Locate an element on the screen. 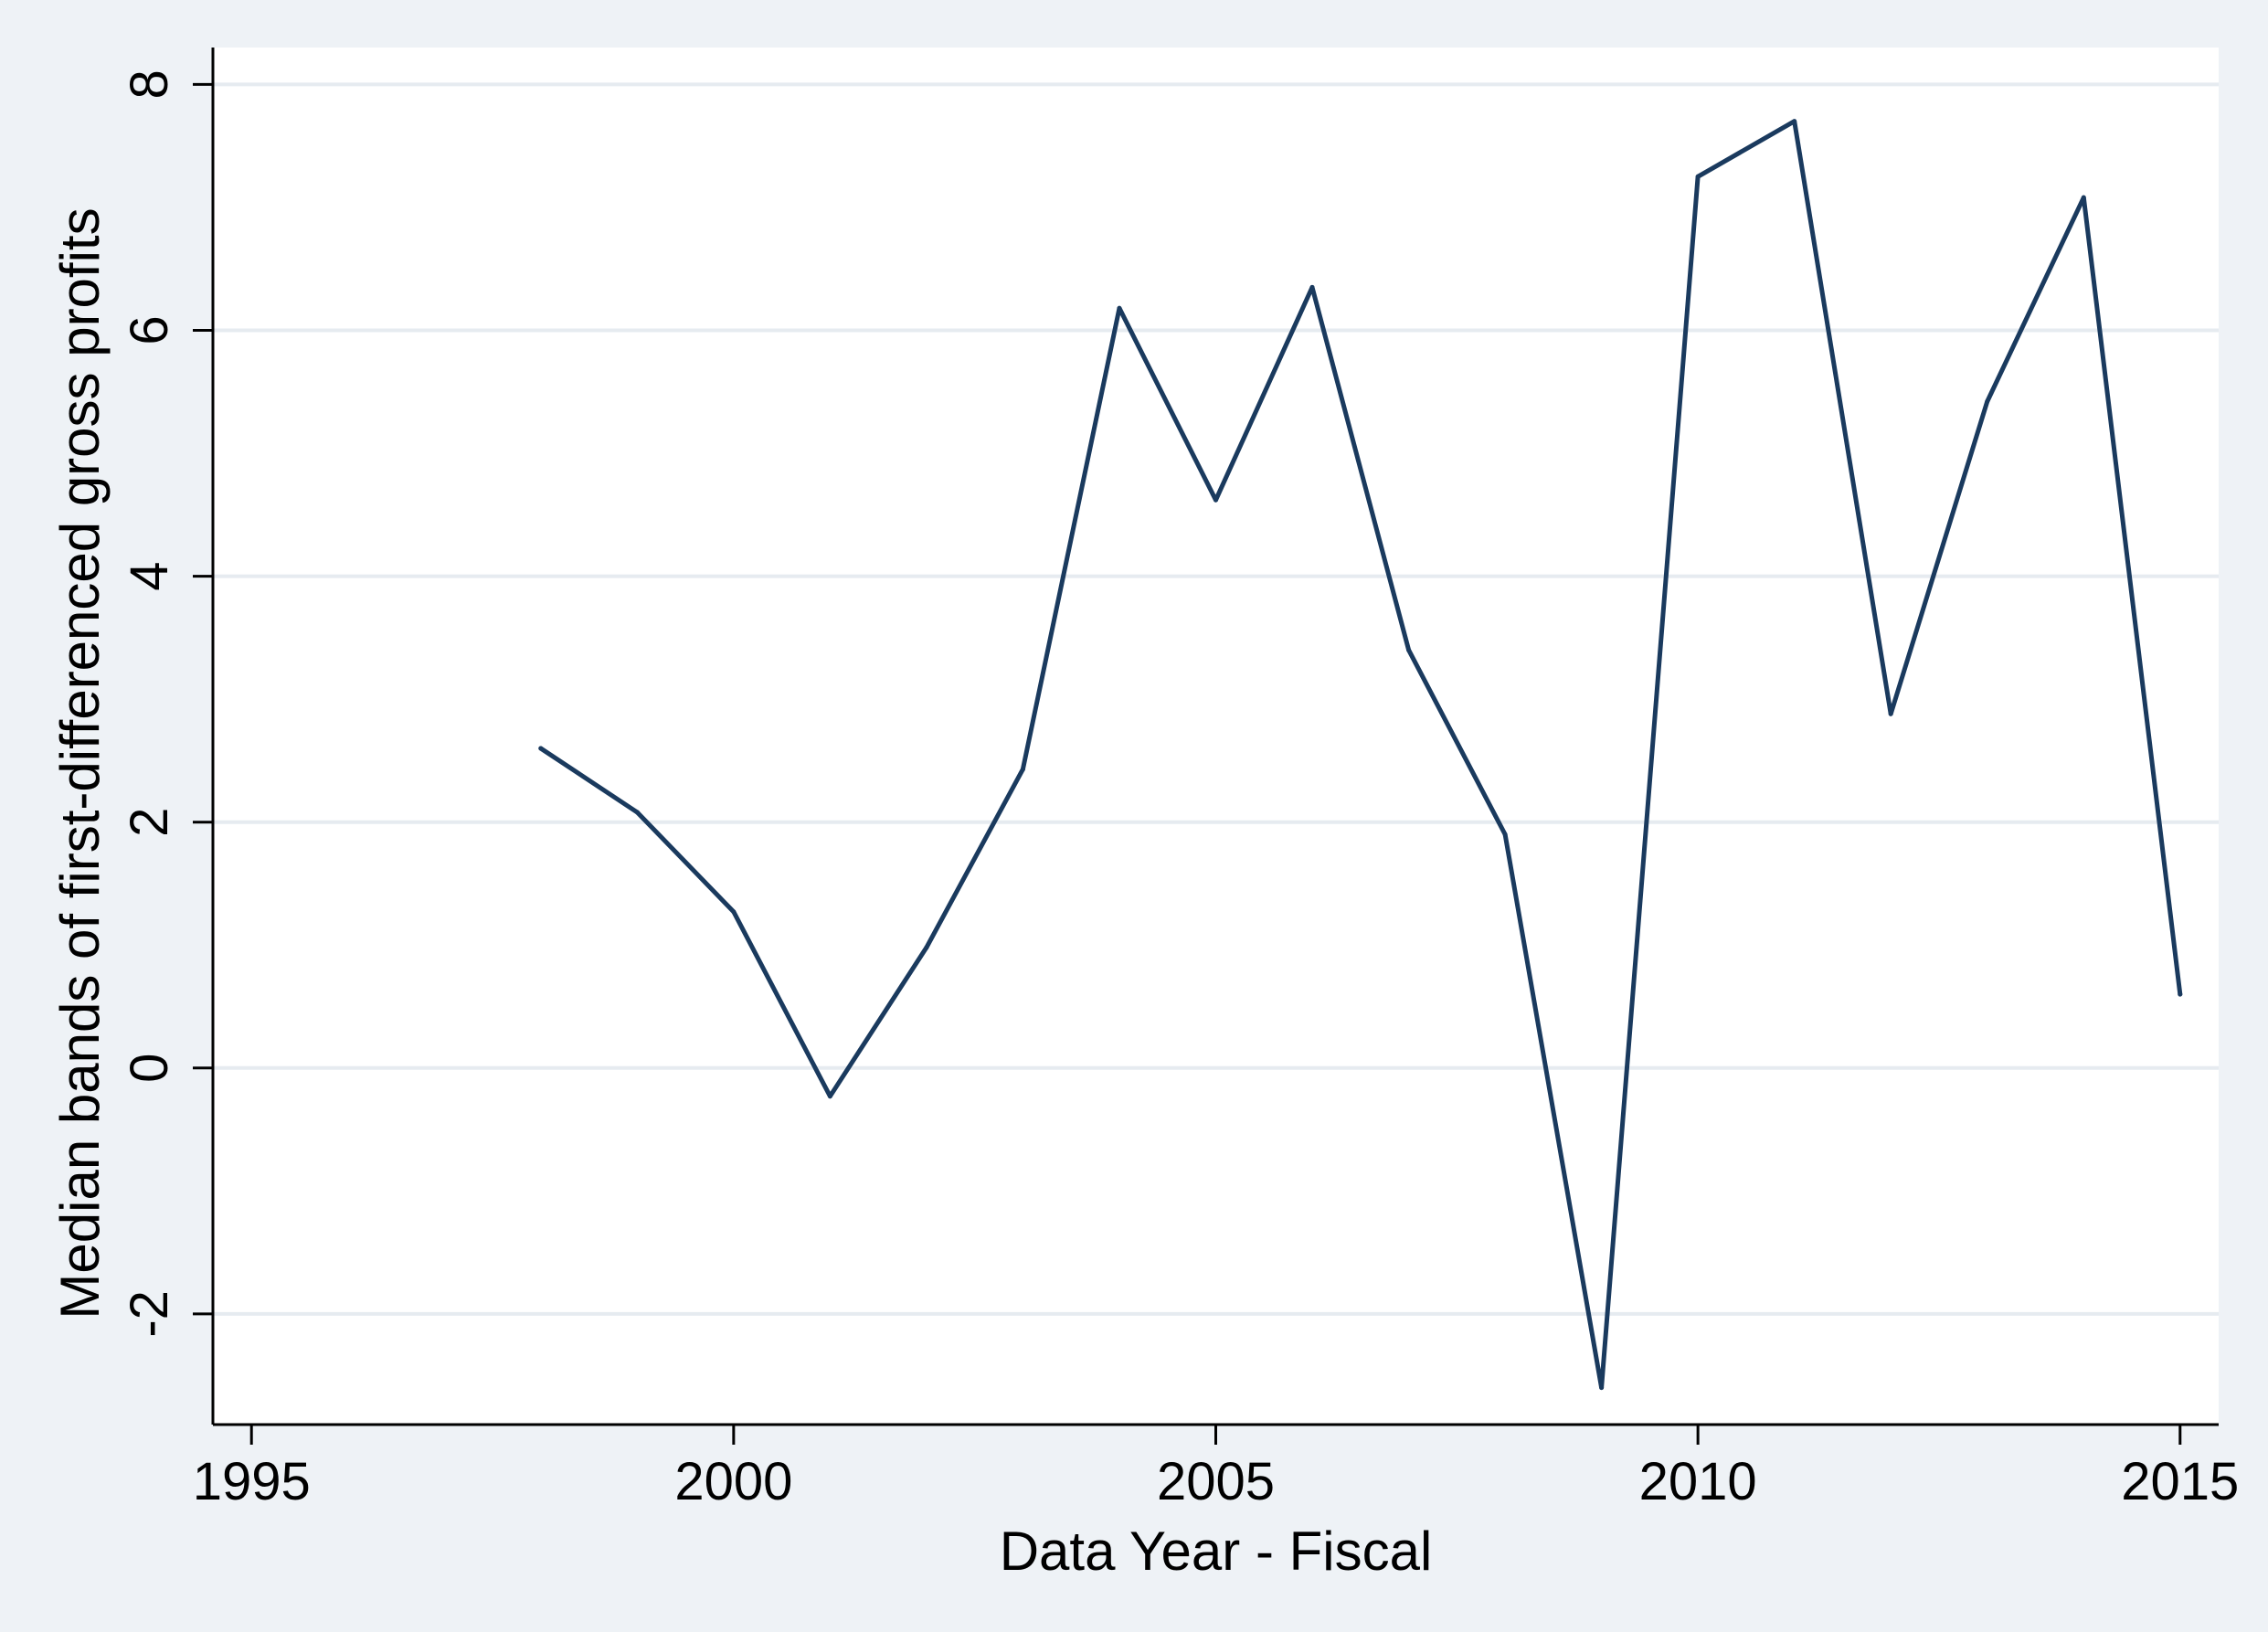 The height and width of the screenshot is (1632, 2268). y-tick-label: 6 is located at coordinates (149, 330).